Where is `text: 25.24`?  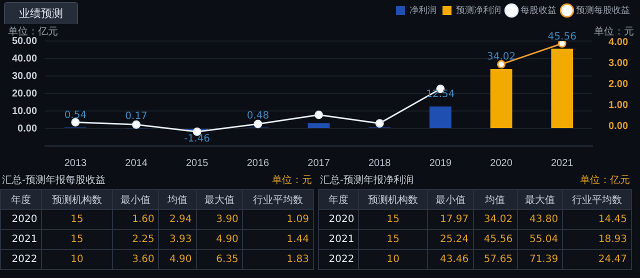 text: 25.24 is located at coordinates (454, 239).